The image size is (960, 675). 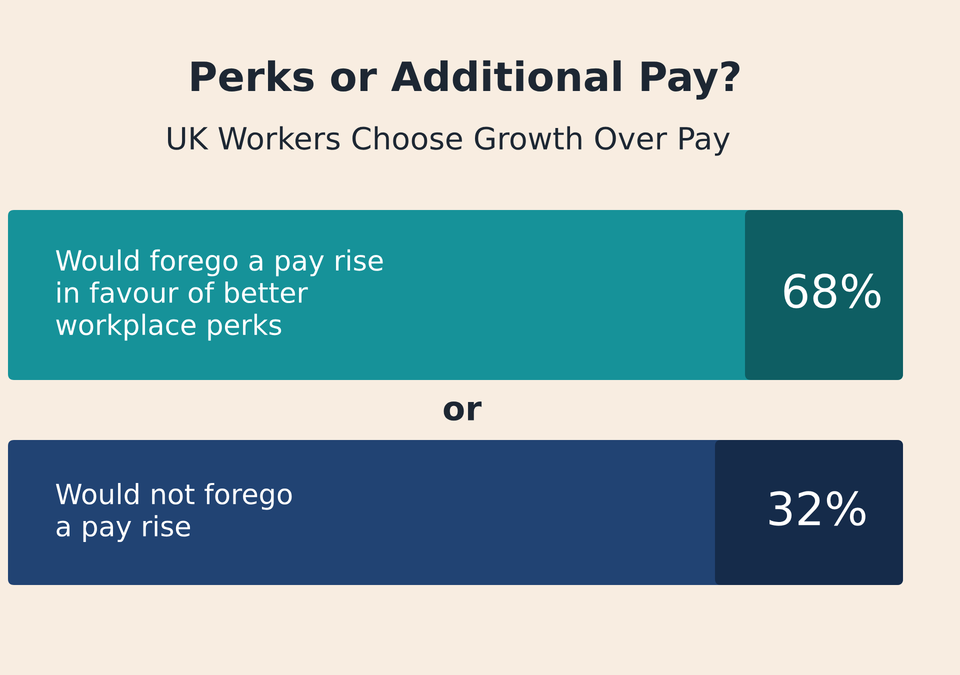 What do you see at coordinates (832, 291) in the screenshot?
I see `data-label: 68%` at bounding box center [832, 291].